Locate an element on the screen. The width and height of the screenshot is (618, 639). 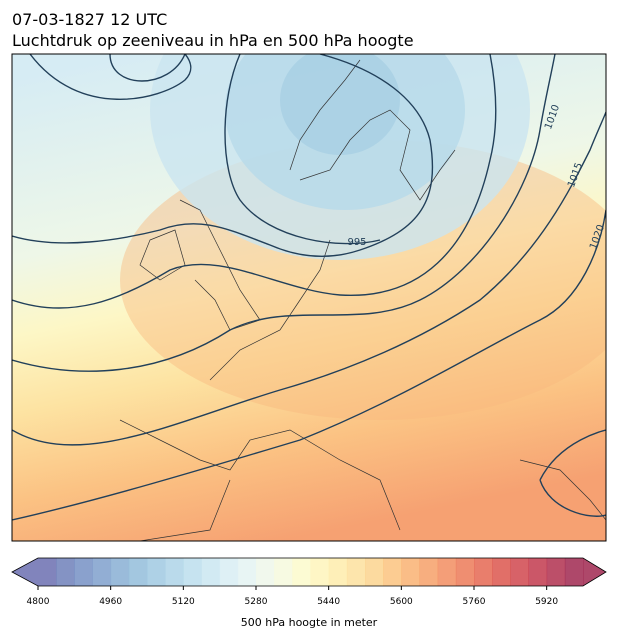
contour-label: 995 is located at coordinates (356, 242).